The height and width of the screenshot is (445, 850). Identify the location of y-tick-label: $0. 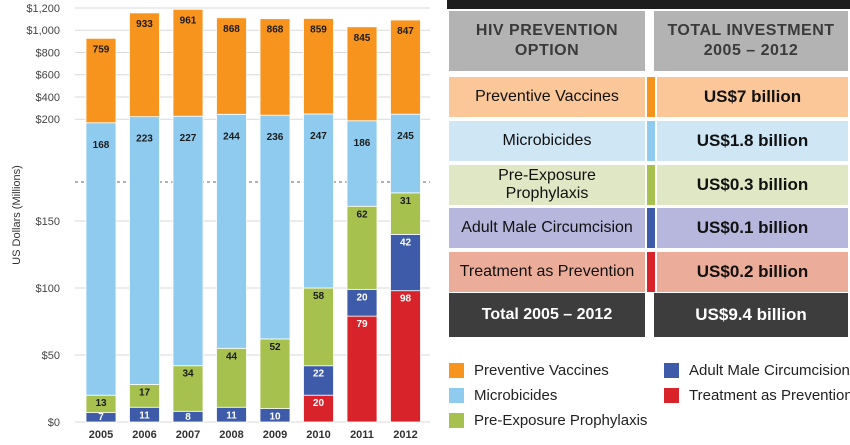
(54, 423).